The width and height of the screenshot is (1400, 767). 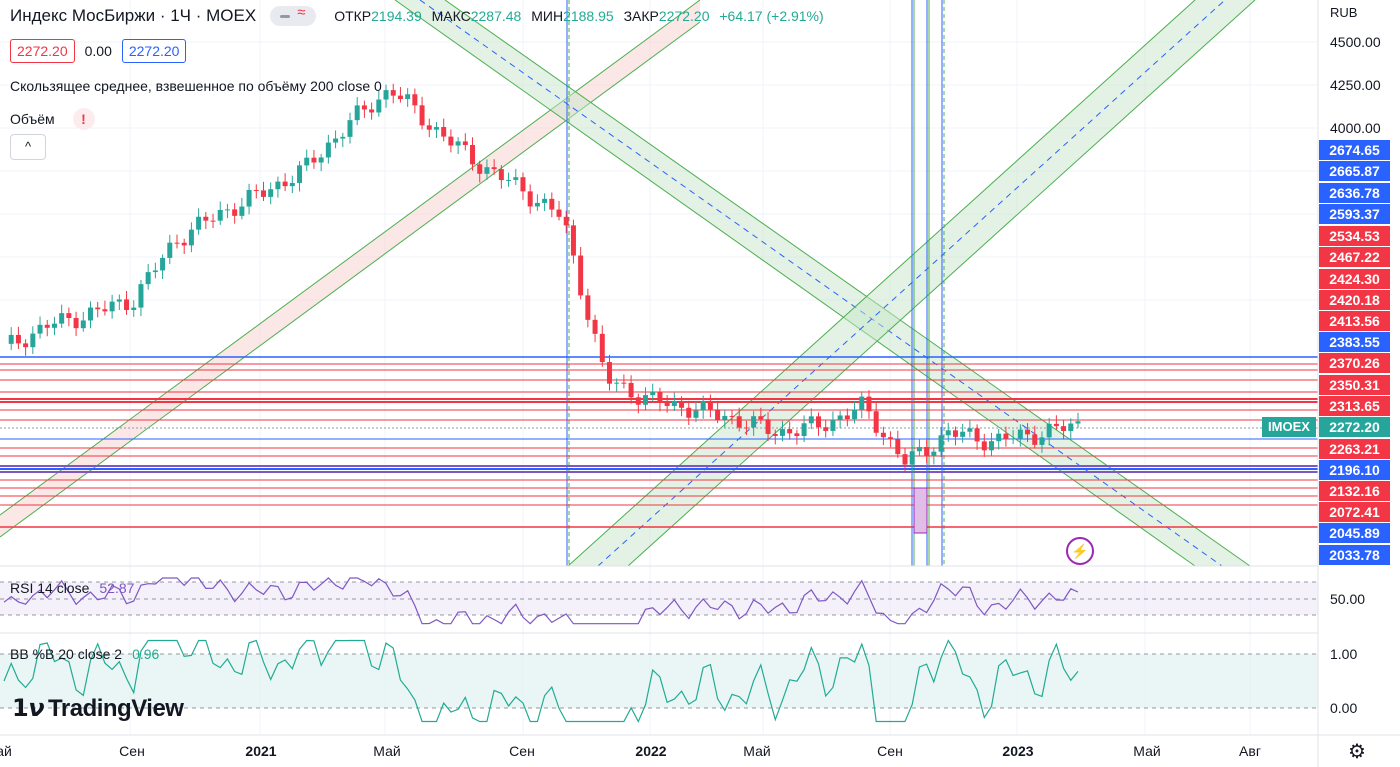 I want to click on symbol-tag: IMOEX, so click(x=1289, y=427).